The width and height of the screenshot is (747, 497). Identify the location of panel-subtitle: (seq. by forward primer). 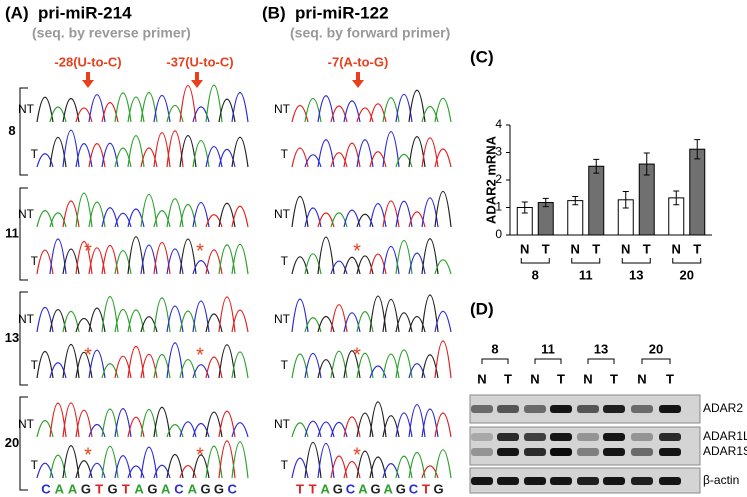
(370, 33).